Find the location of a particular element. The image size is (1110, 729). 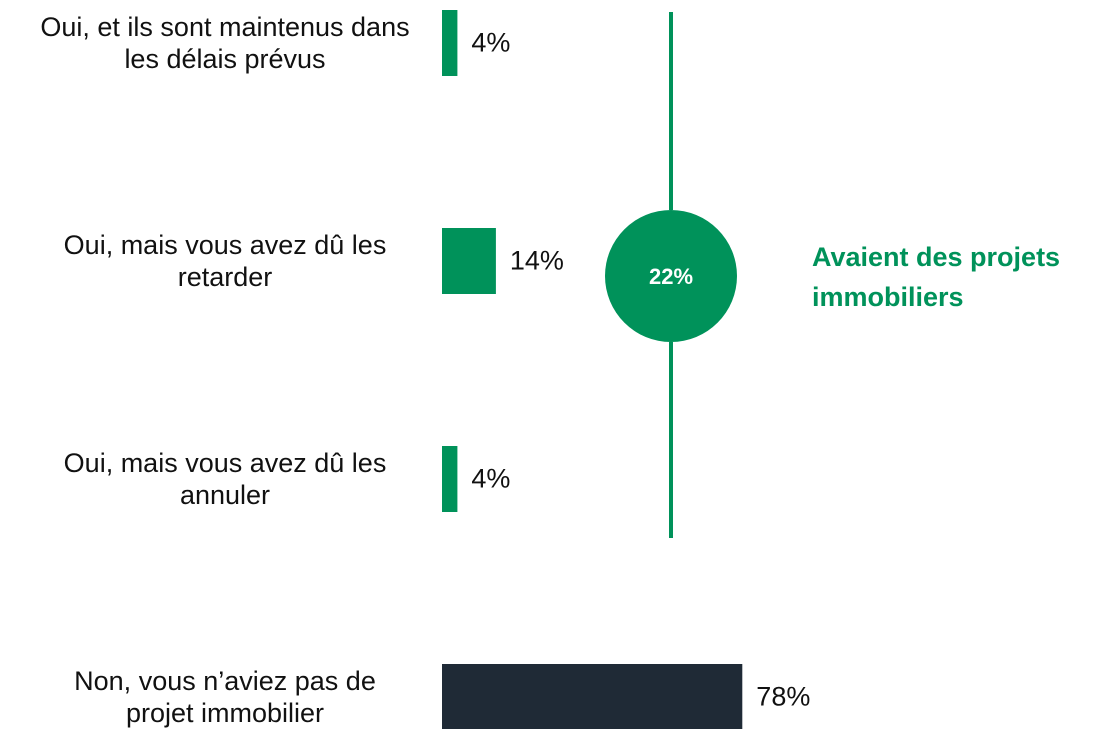

value-label: 14% is located at coordinates (536, 260).